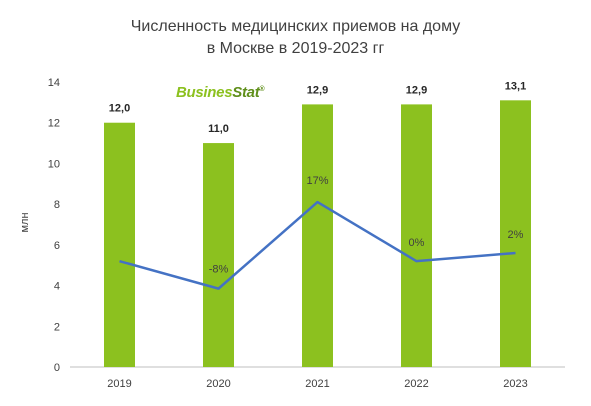 The image size is (591, 406). Describe the element at coordinates (515, 384) in the screenshot. I see `x-tick-label: 2023` at that location.